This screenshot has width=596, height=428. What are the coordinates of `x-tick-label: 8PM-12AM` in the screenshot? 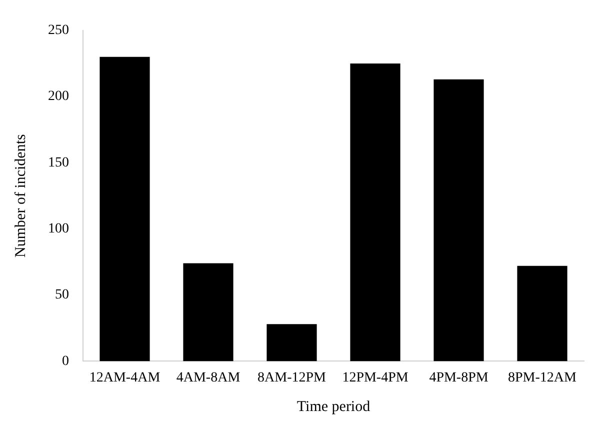 It's located at (543, 378).